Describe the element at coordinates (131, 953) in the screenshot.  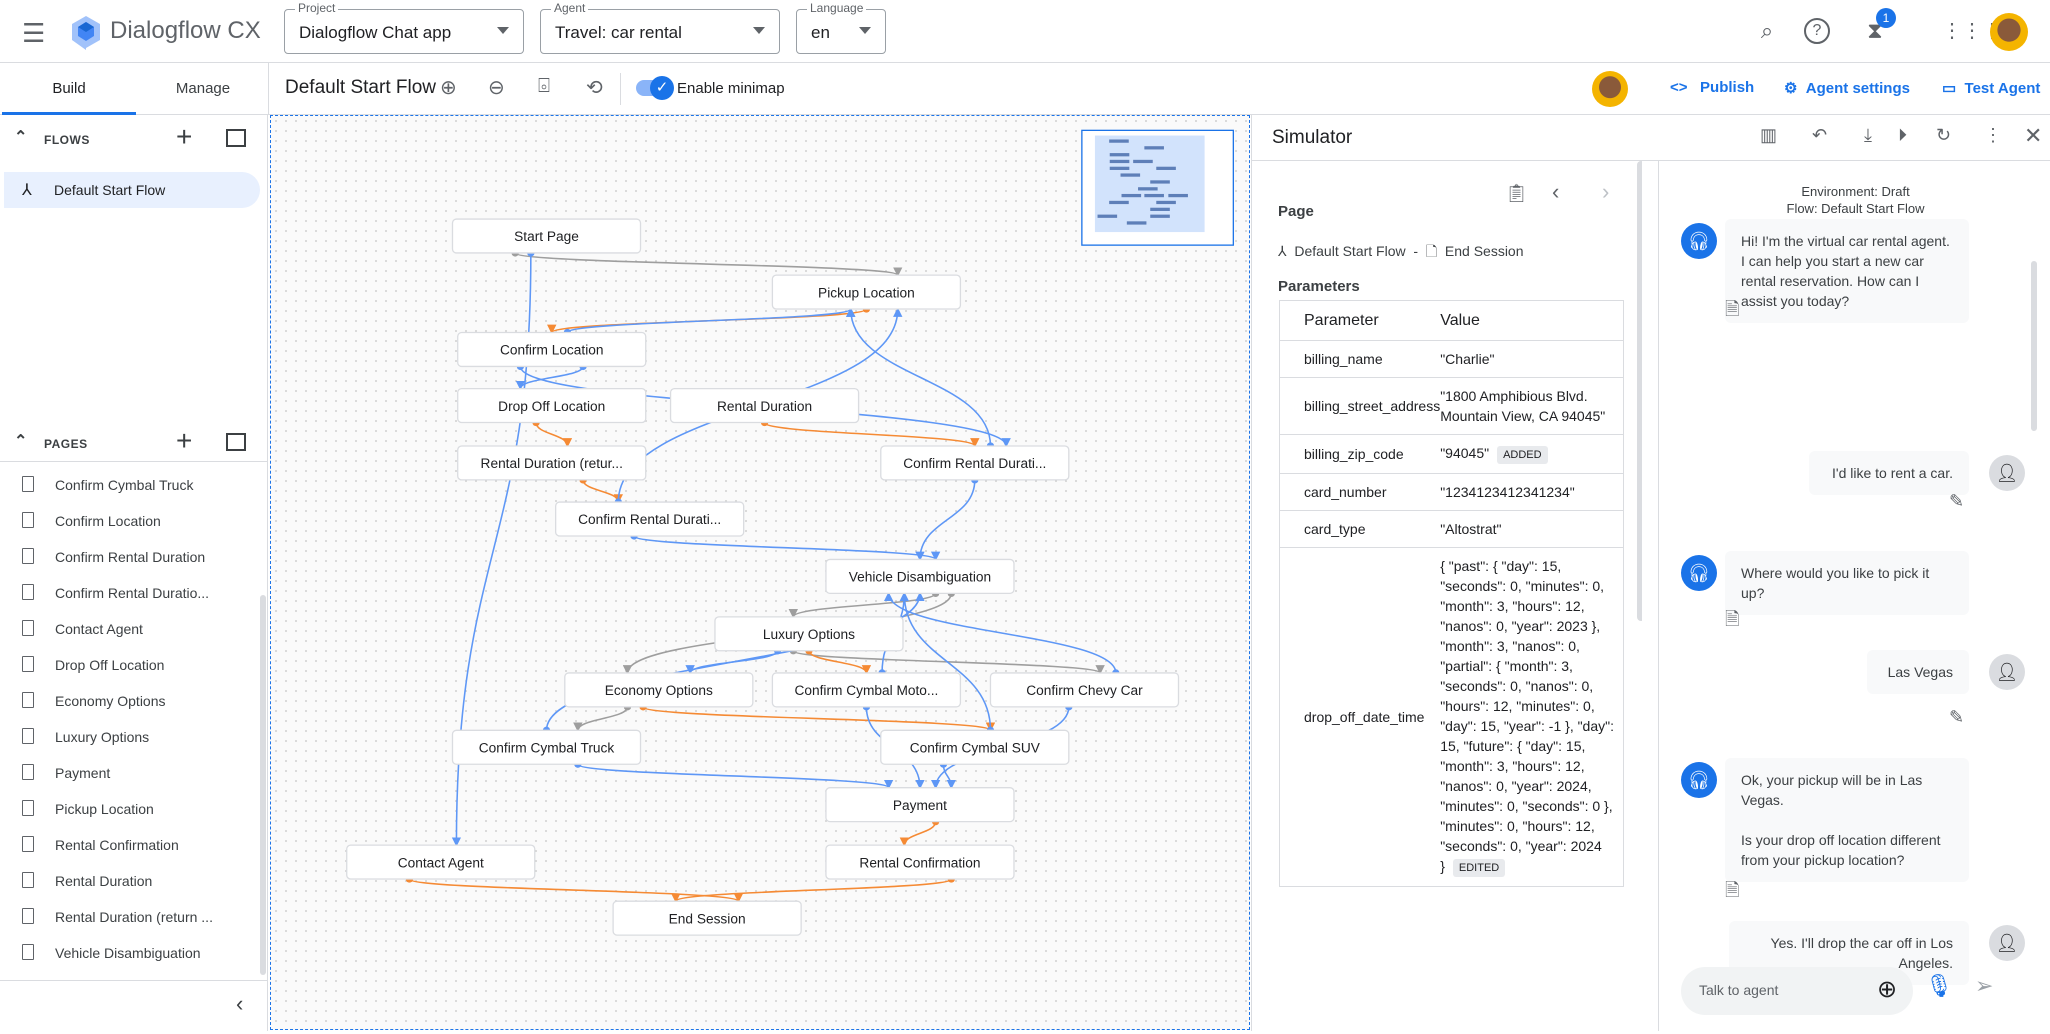
I see `sidebar-item-page: Vehicle Disambiguation` at that location.